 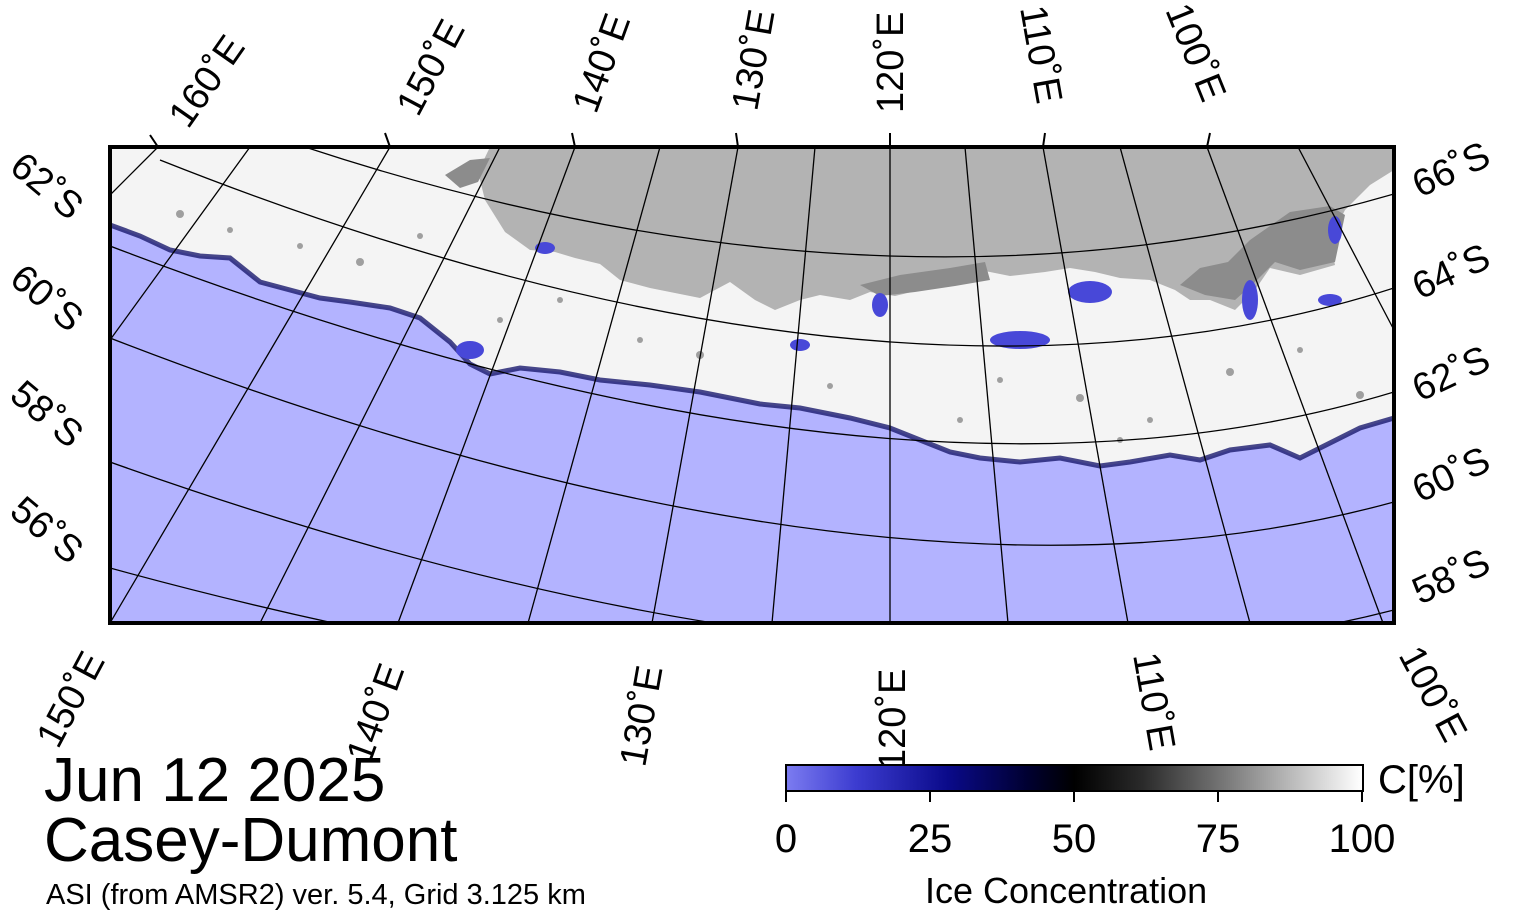 What do you see at coordinates (899, 287) in the screenshot?
I see `low-ice-patches` at bounding box center [899, 287].